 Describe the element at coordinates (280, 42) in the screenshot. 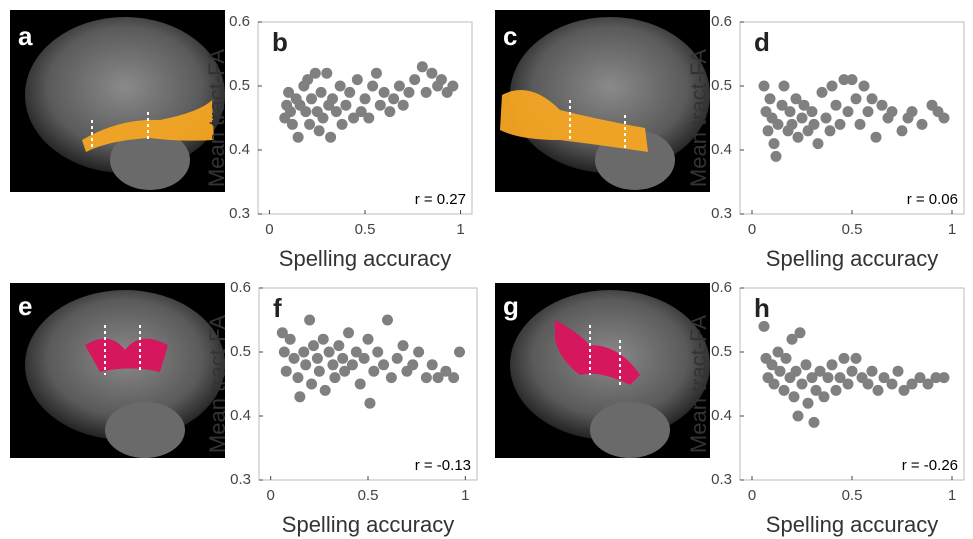

I see `panel-letter: b` at that location.